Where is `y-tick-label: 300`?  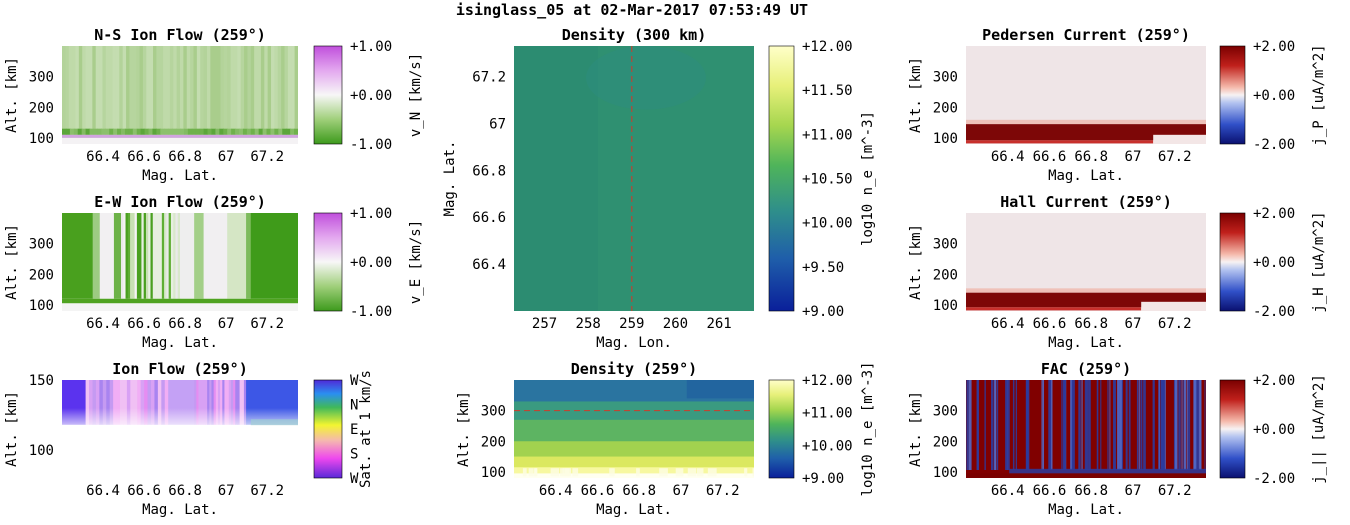 y-tick-label: 300 is located at coordinates (945, 412).